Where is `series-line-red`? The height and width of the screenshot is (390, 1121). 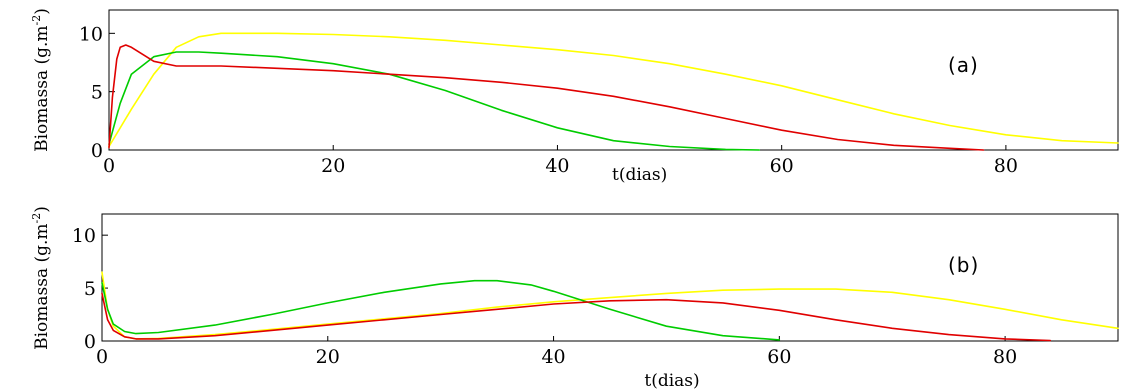 series-line-red is located at coordinates (576, 317).